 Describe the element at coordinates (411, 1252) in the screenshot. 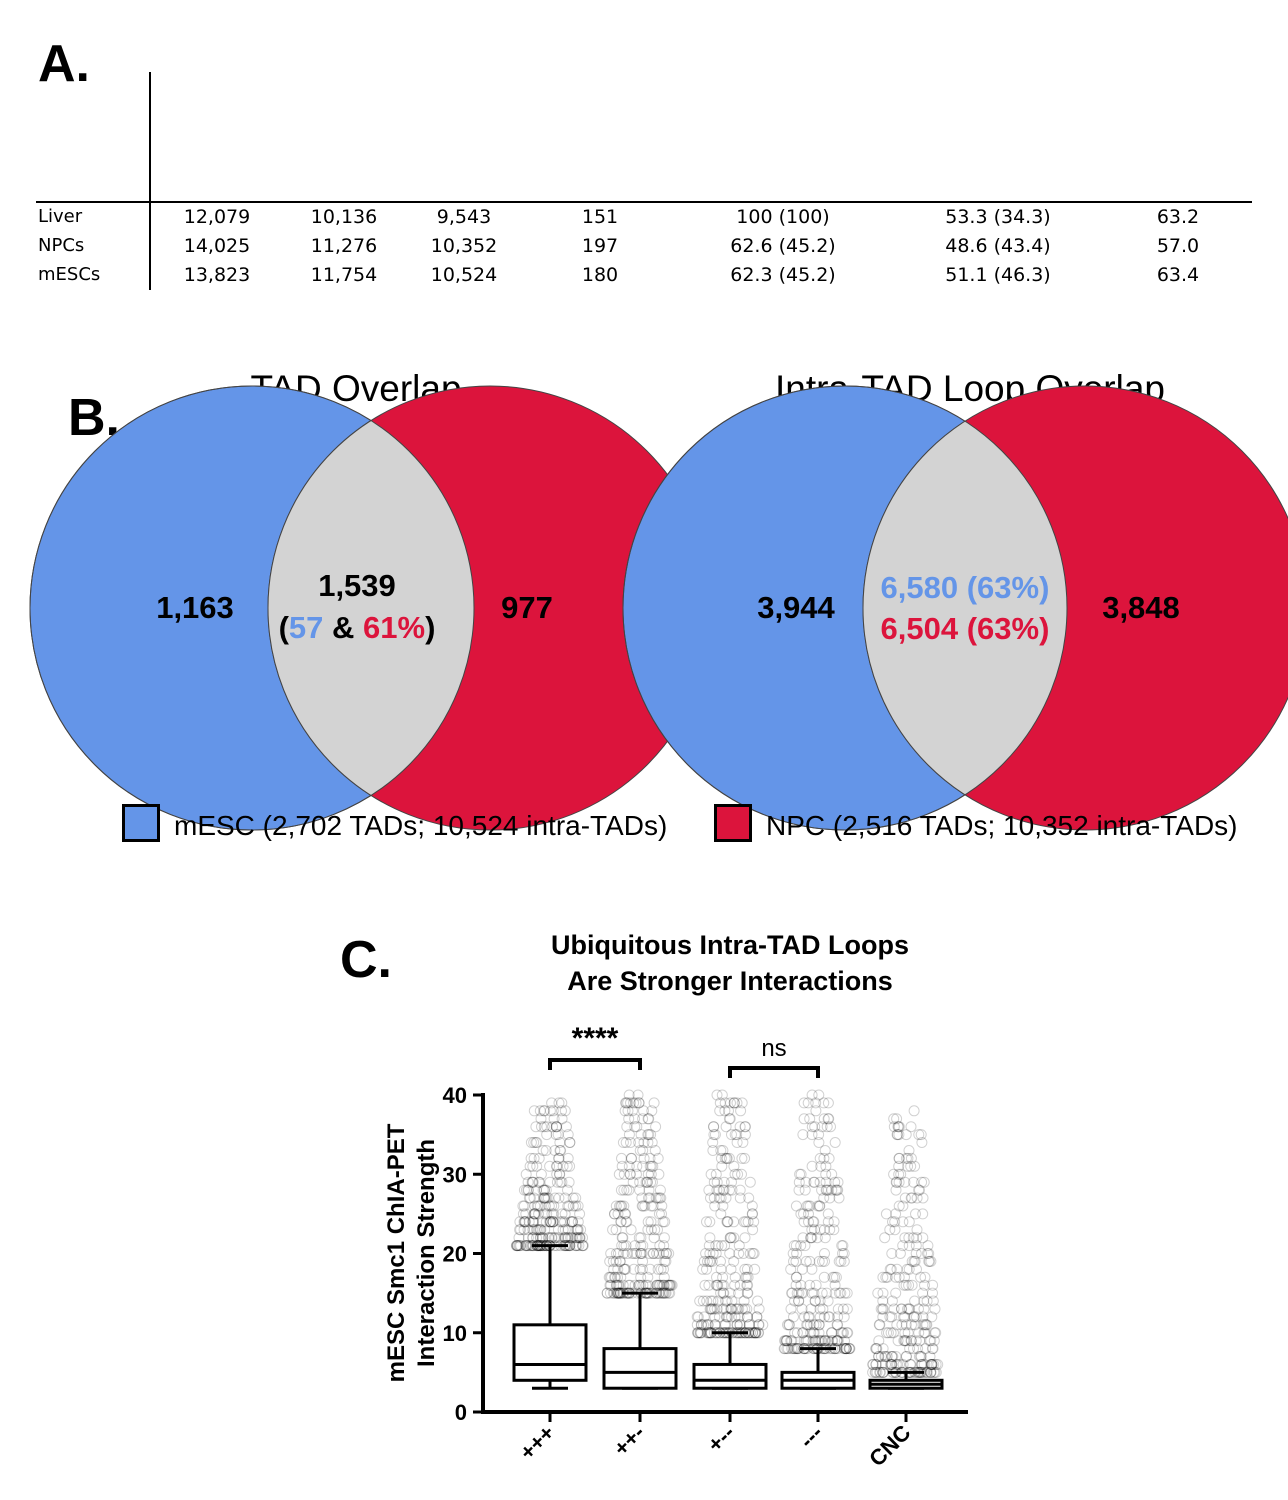

I see `y-axis-label: mESC Smc1 ChIA-PET Interaction Strength` at that location.